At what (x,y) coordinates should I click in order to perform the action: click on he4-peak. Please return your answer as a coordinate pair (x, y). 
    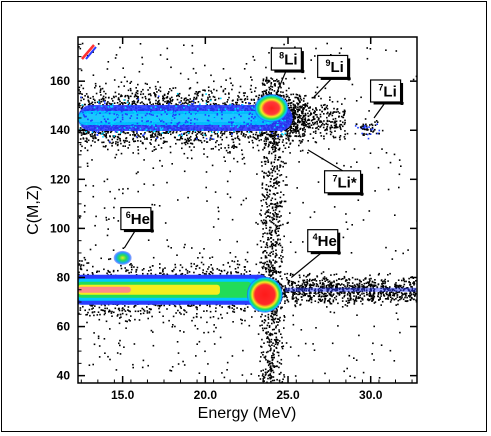
    Looking at the image, I should click on (264, 294).